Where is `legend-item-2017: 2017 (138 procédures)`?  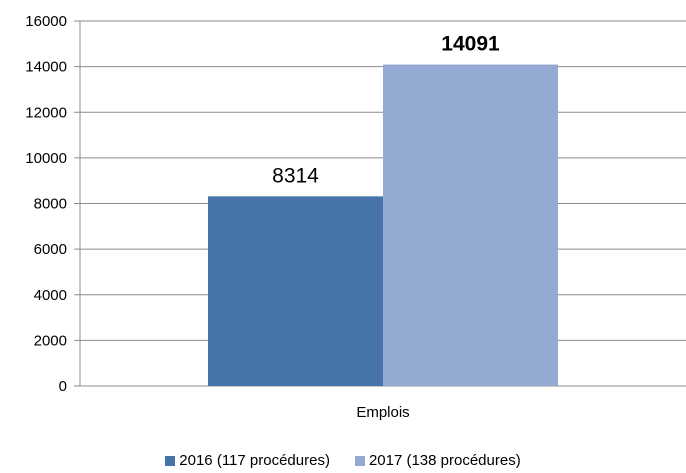 legend-item-2017: 2017 (138 procédures) is located at coordinates (437, 460).